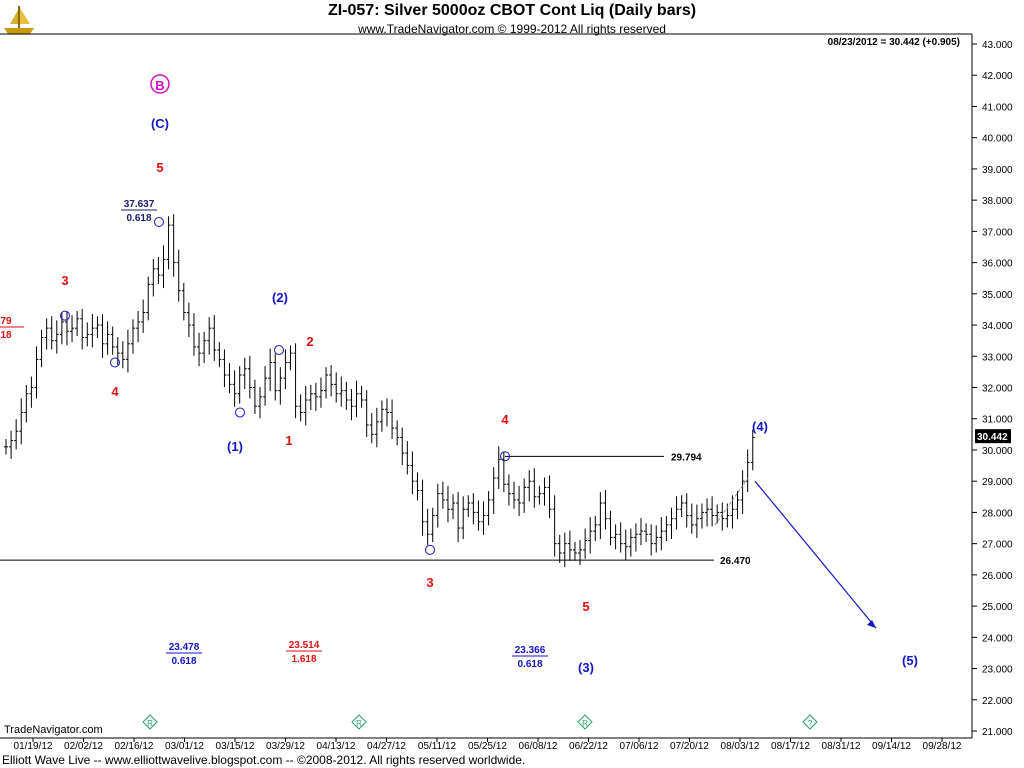 This screenshot has width=1024, height=768. What do you see at coordinates (6, 321) in the screenshot?
I see `fib-level-value: 79` at bounding box center [6, 321].